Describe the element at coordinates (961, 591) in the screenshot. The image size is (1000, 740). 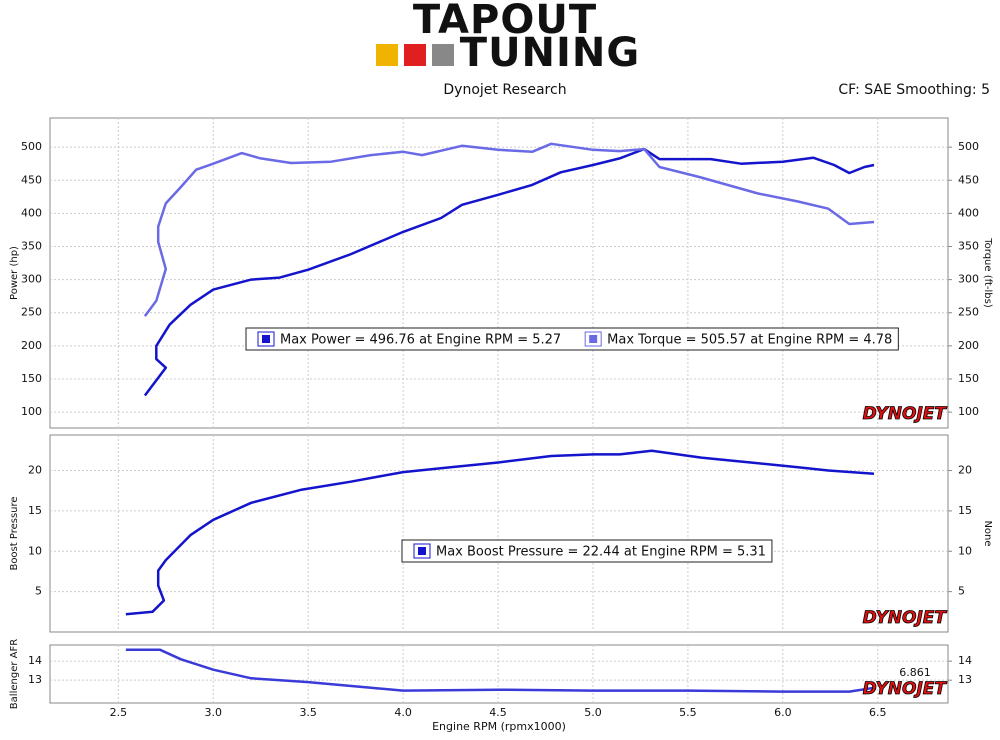
I see `y2-tick-label: 5` at that location.